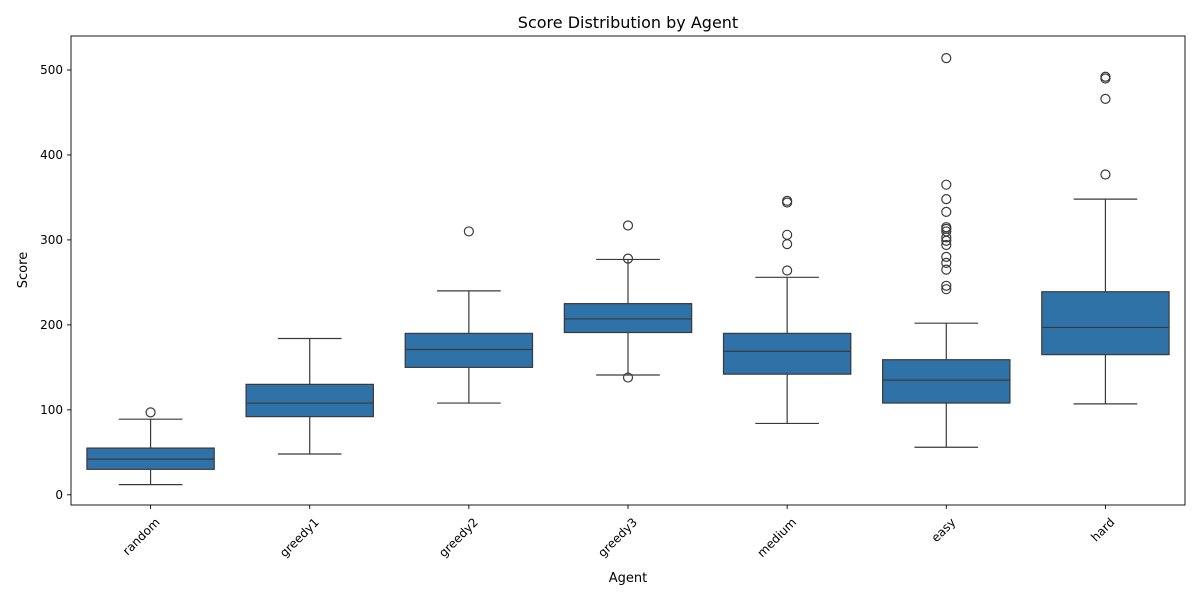 This screenshot has height=600, width=1200. Describe the element at coordinates (51, 70) in the screenshot. I see `y-tick-label: 500` at that location.